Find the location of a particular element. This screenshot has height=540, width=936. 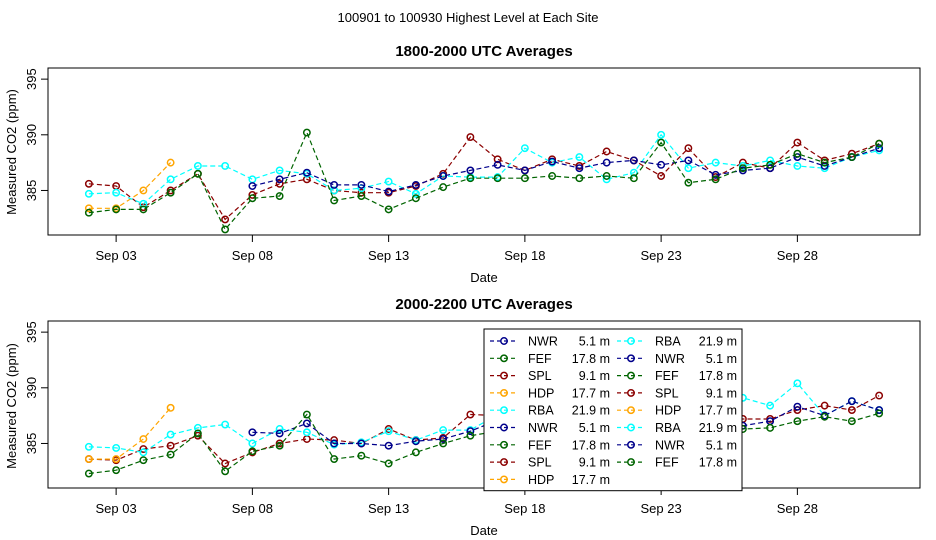

y-axis-label: Measured CO2 (ppm) is located at coordinates (11, 152).